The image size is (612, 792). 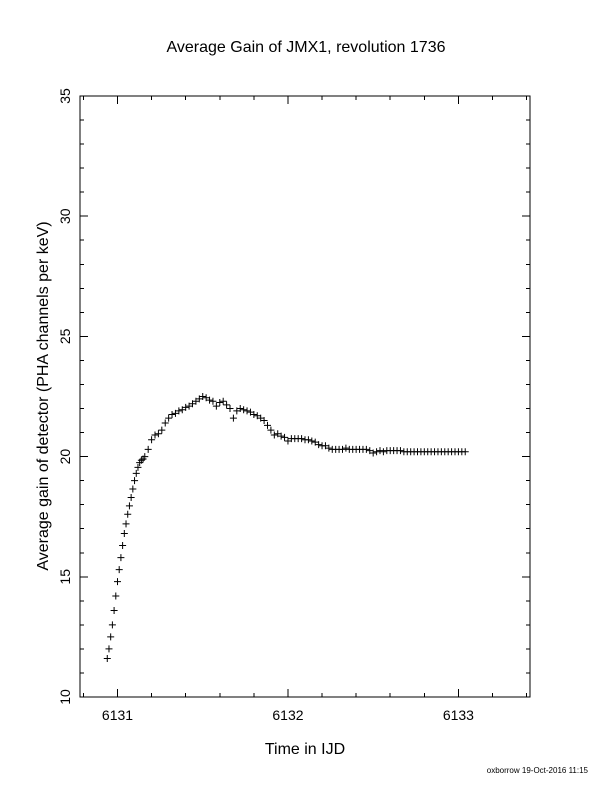 I want to click on x-axis-label: Time in IJD, so click(x=305, y=749).